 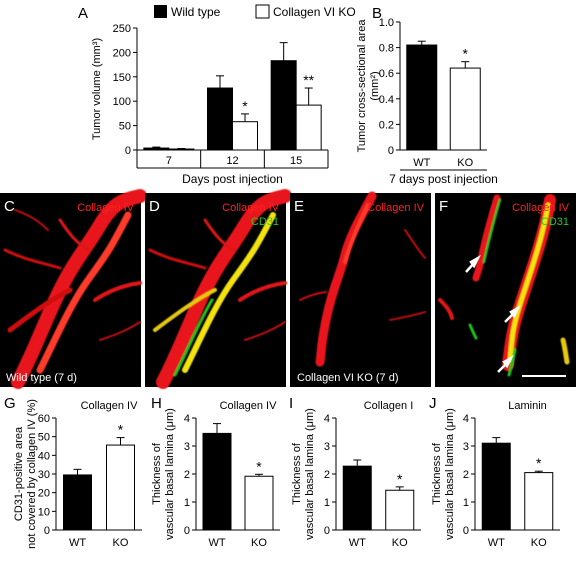 What do you see at coordinates (262, 11) in the screenshot?
I see `legend-swatch-ko` at bounding box center [262, 11].